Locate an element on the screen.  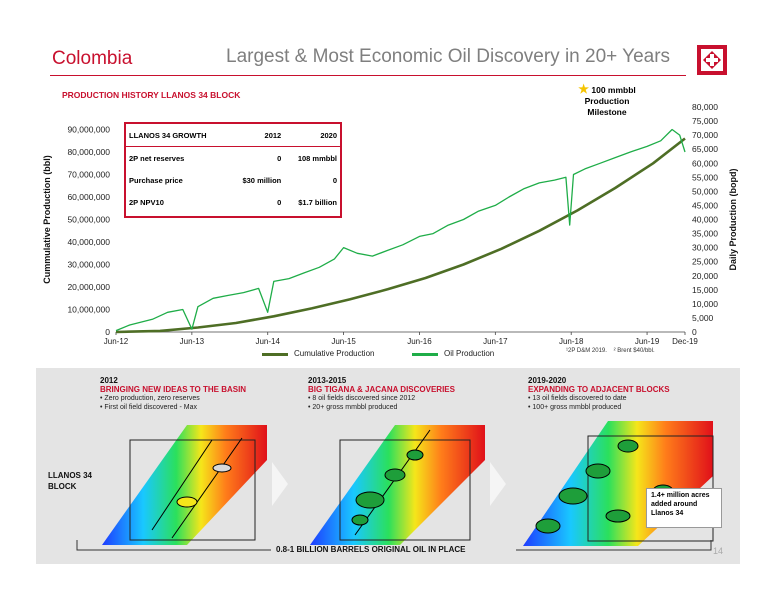
y2-tick-label: 15,000 is located at coordinates (705, 290).